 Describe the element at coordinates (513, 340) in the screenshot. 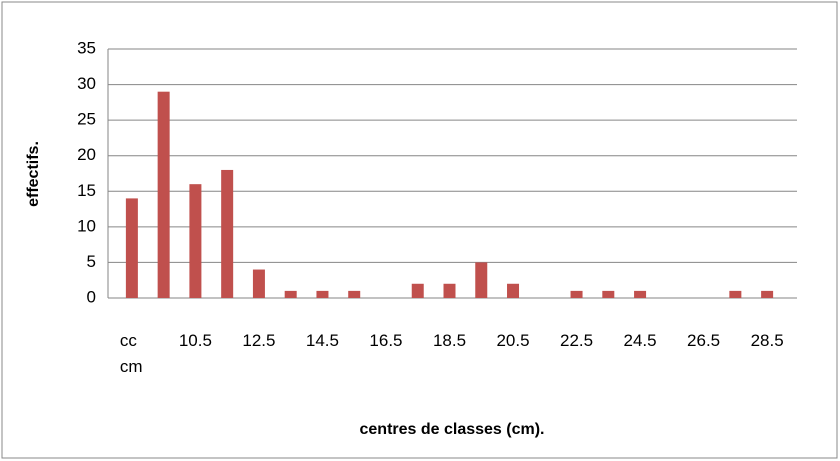

I see `x-tick-label: 20.5` at that location.